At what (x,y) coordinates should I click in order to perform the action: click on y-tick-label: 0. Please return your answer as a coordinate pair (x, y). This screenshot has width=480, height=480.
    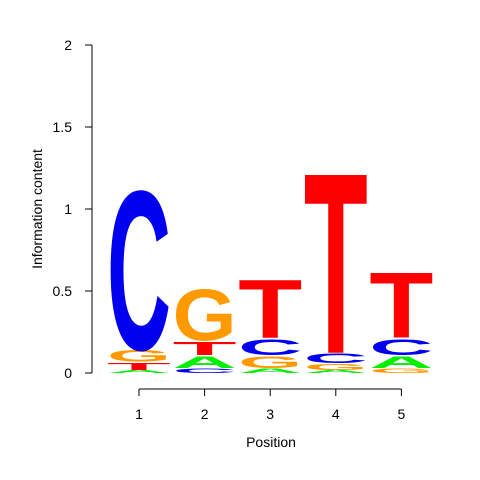
    Looking at the image, I should click on (68, 373).